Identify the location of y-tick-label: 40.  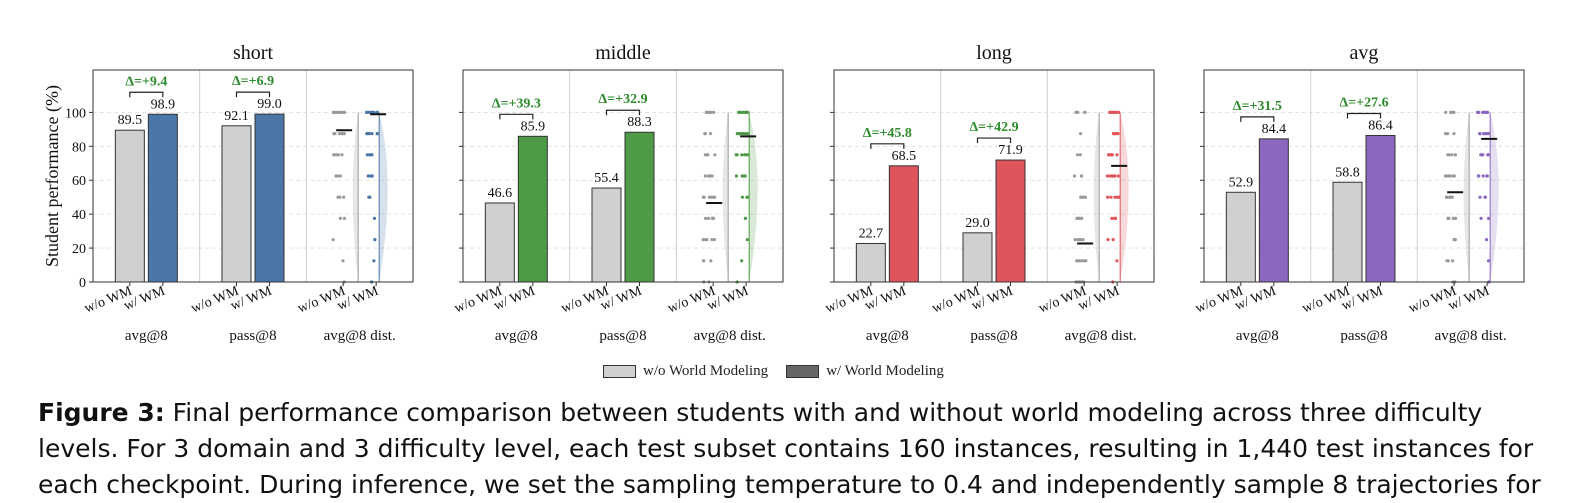
(79, 215).